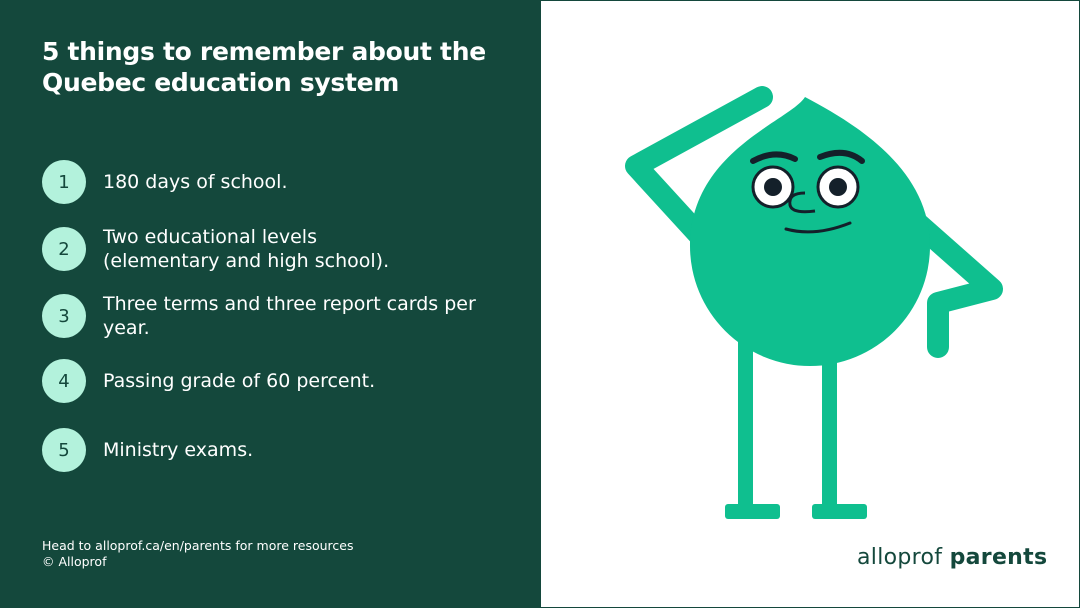 The image size is (1080, 609). Describe the element at coordinates (272, 450) in the screenshot. I see `list-item: 5 Ministry exams.` at that location.